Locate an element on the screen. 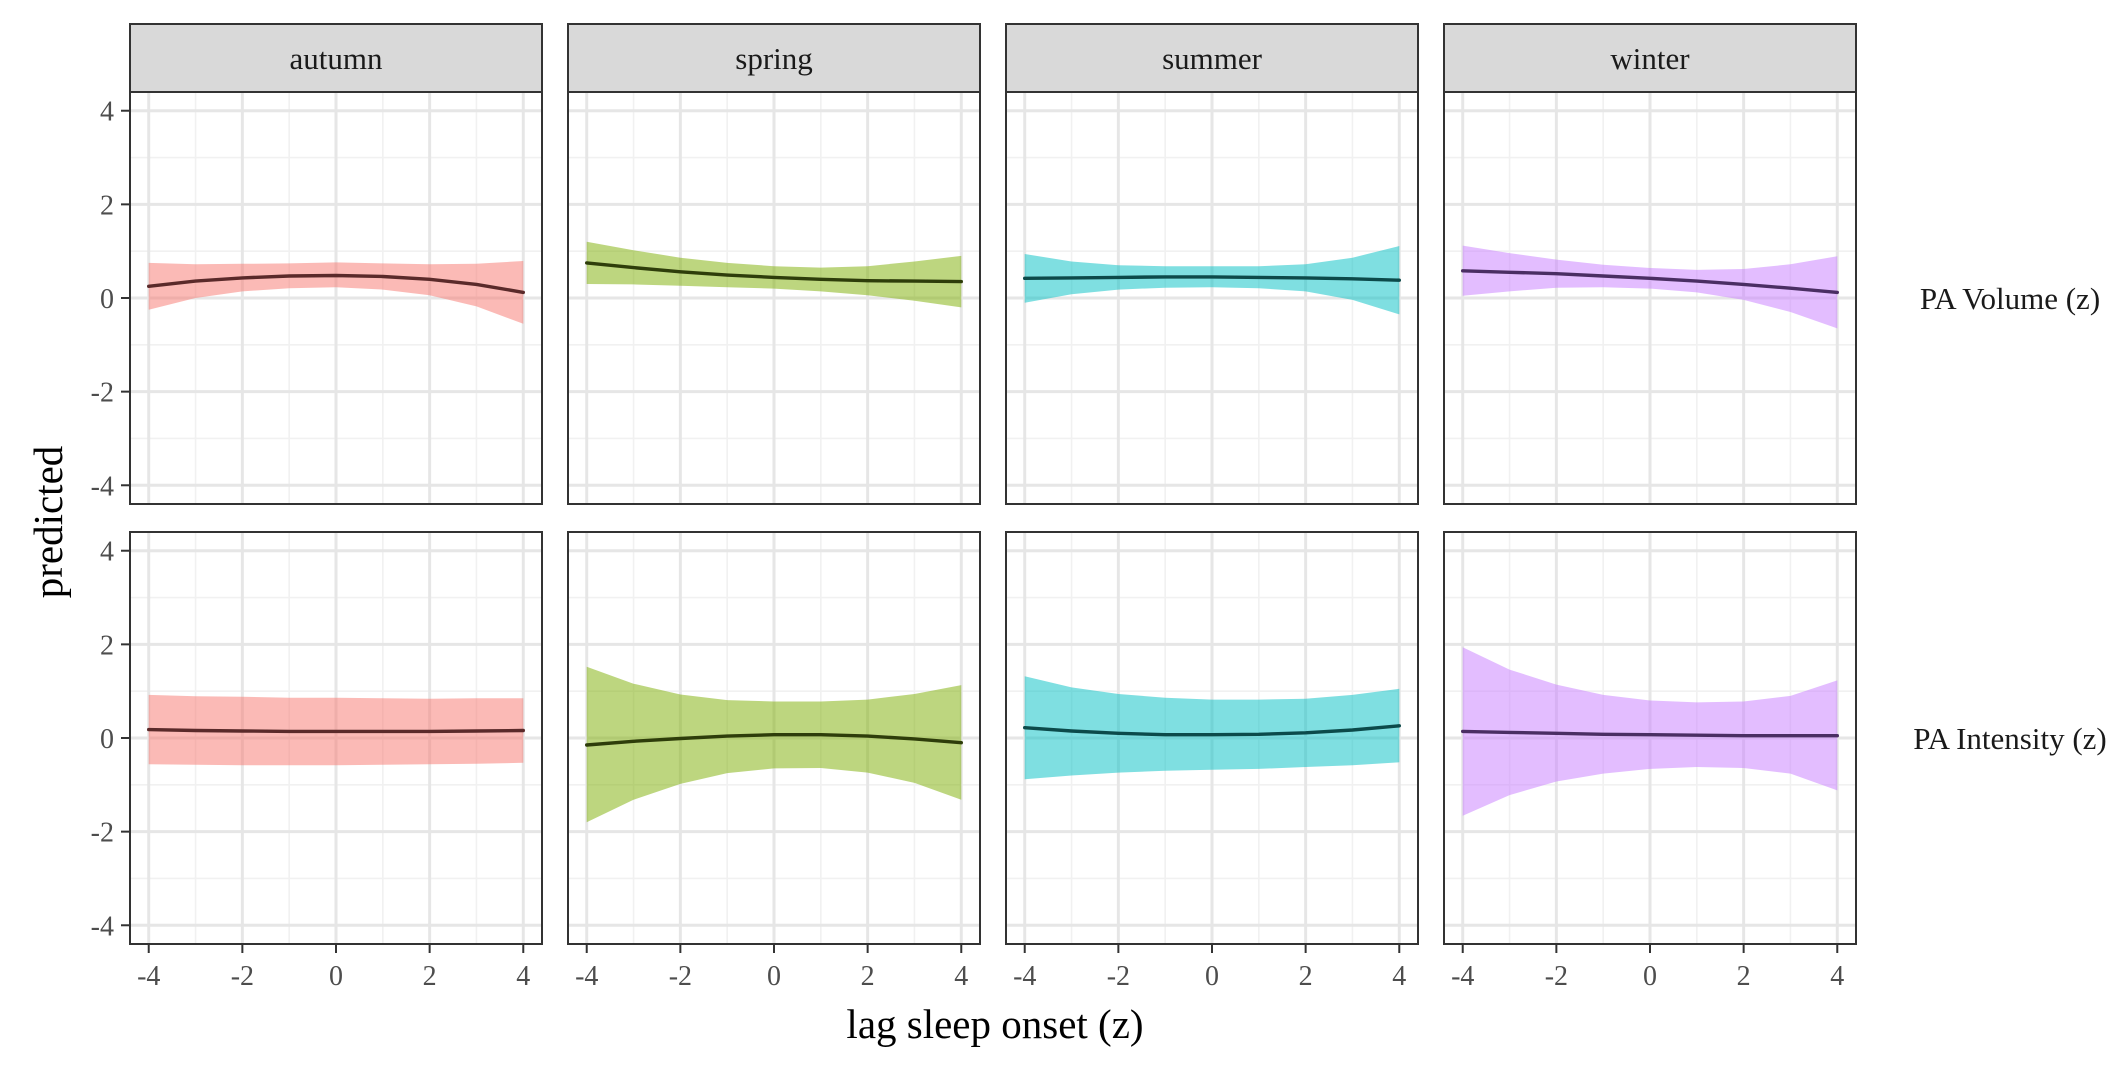  ribbon-spring-intensity is located at coordinates (774, 744).